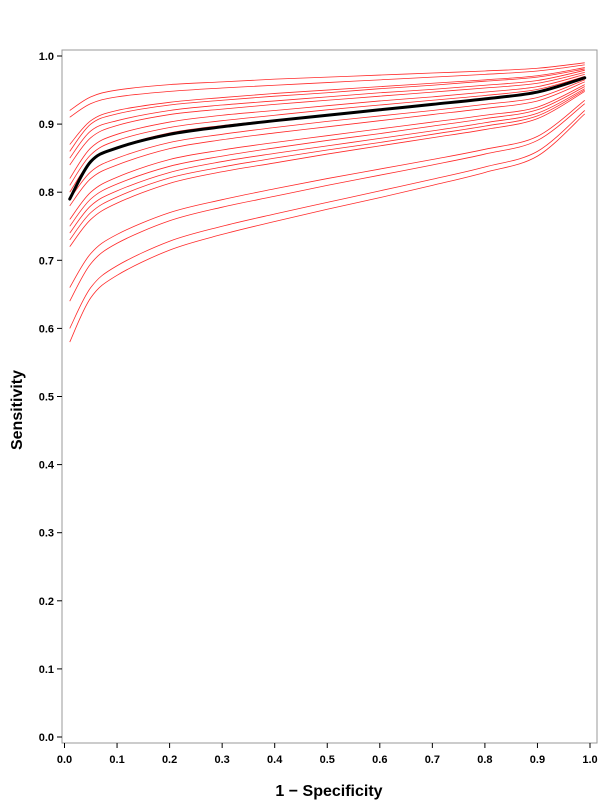 The width and height of the screenshot is (600, 800). Describe the element at coordinates (46, 261) in the screenshot. I see `y-tick-label: 0.7` at that location.